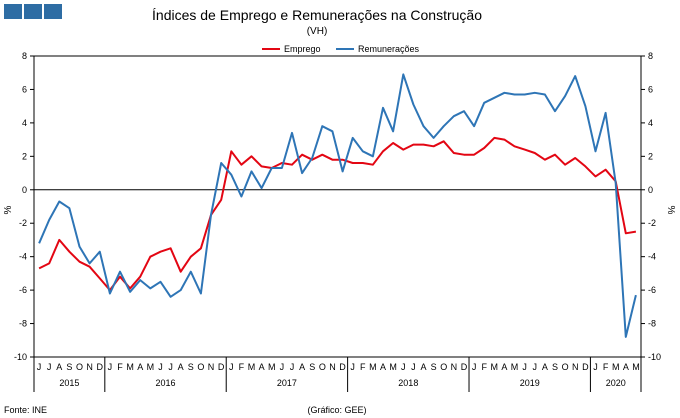 The image size is (680, 418). I want to click on y-tick-label-left: 2, so click(24, 156).